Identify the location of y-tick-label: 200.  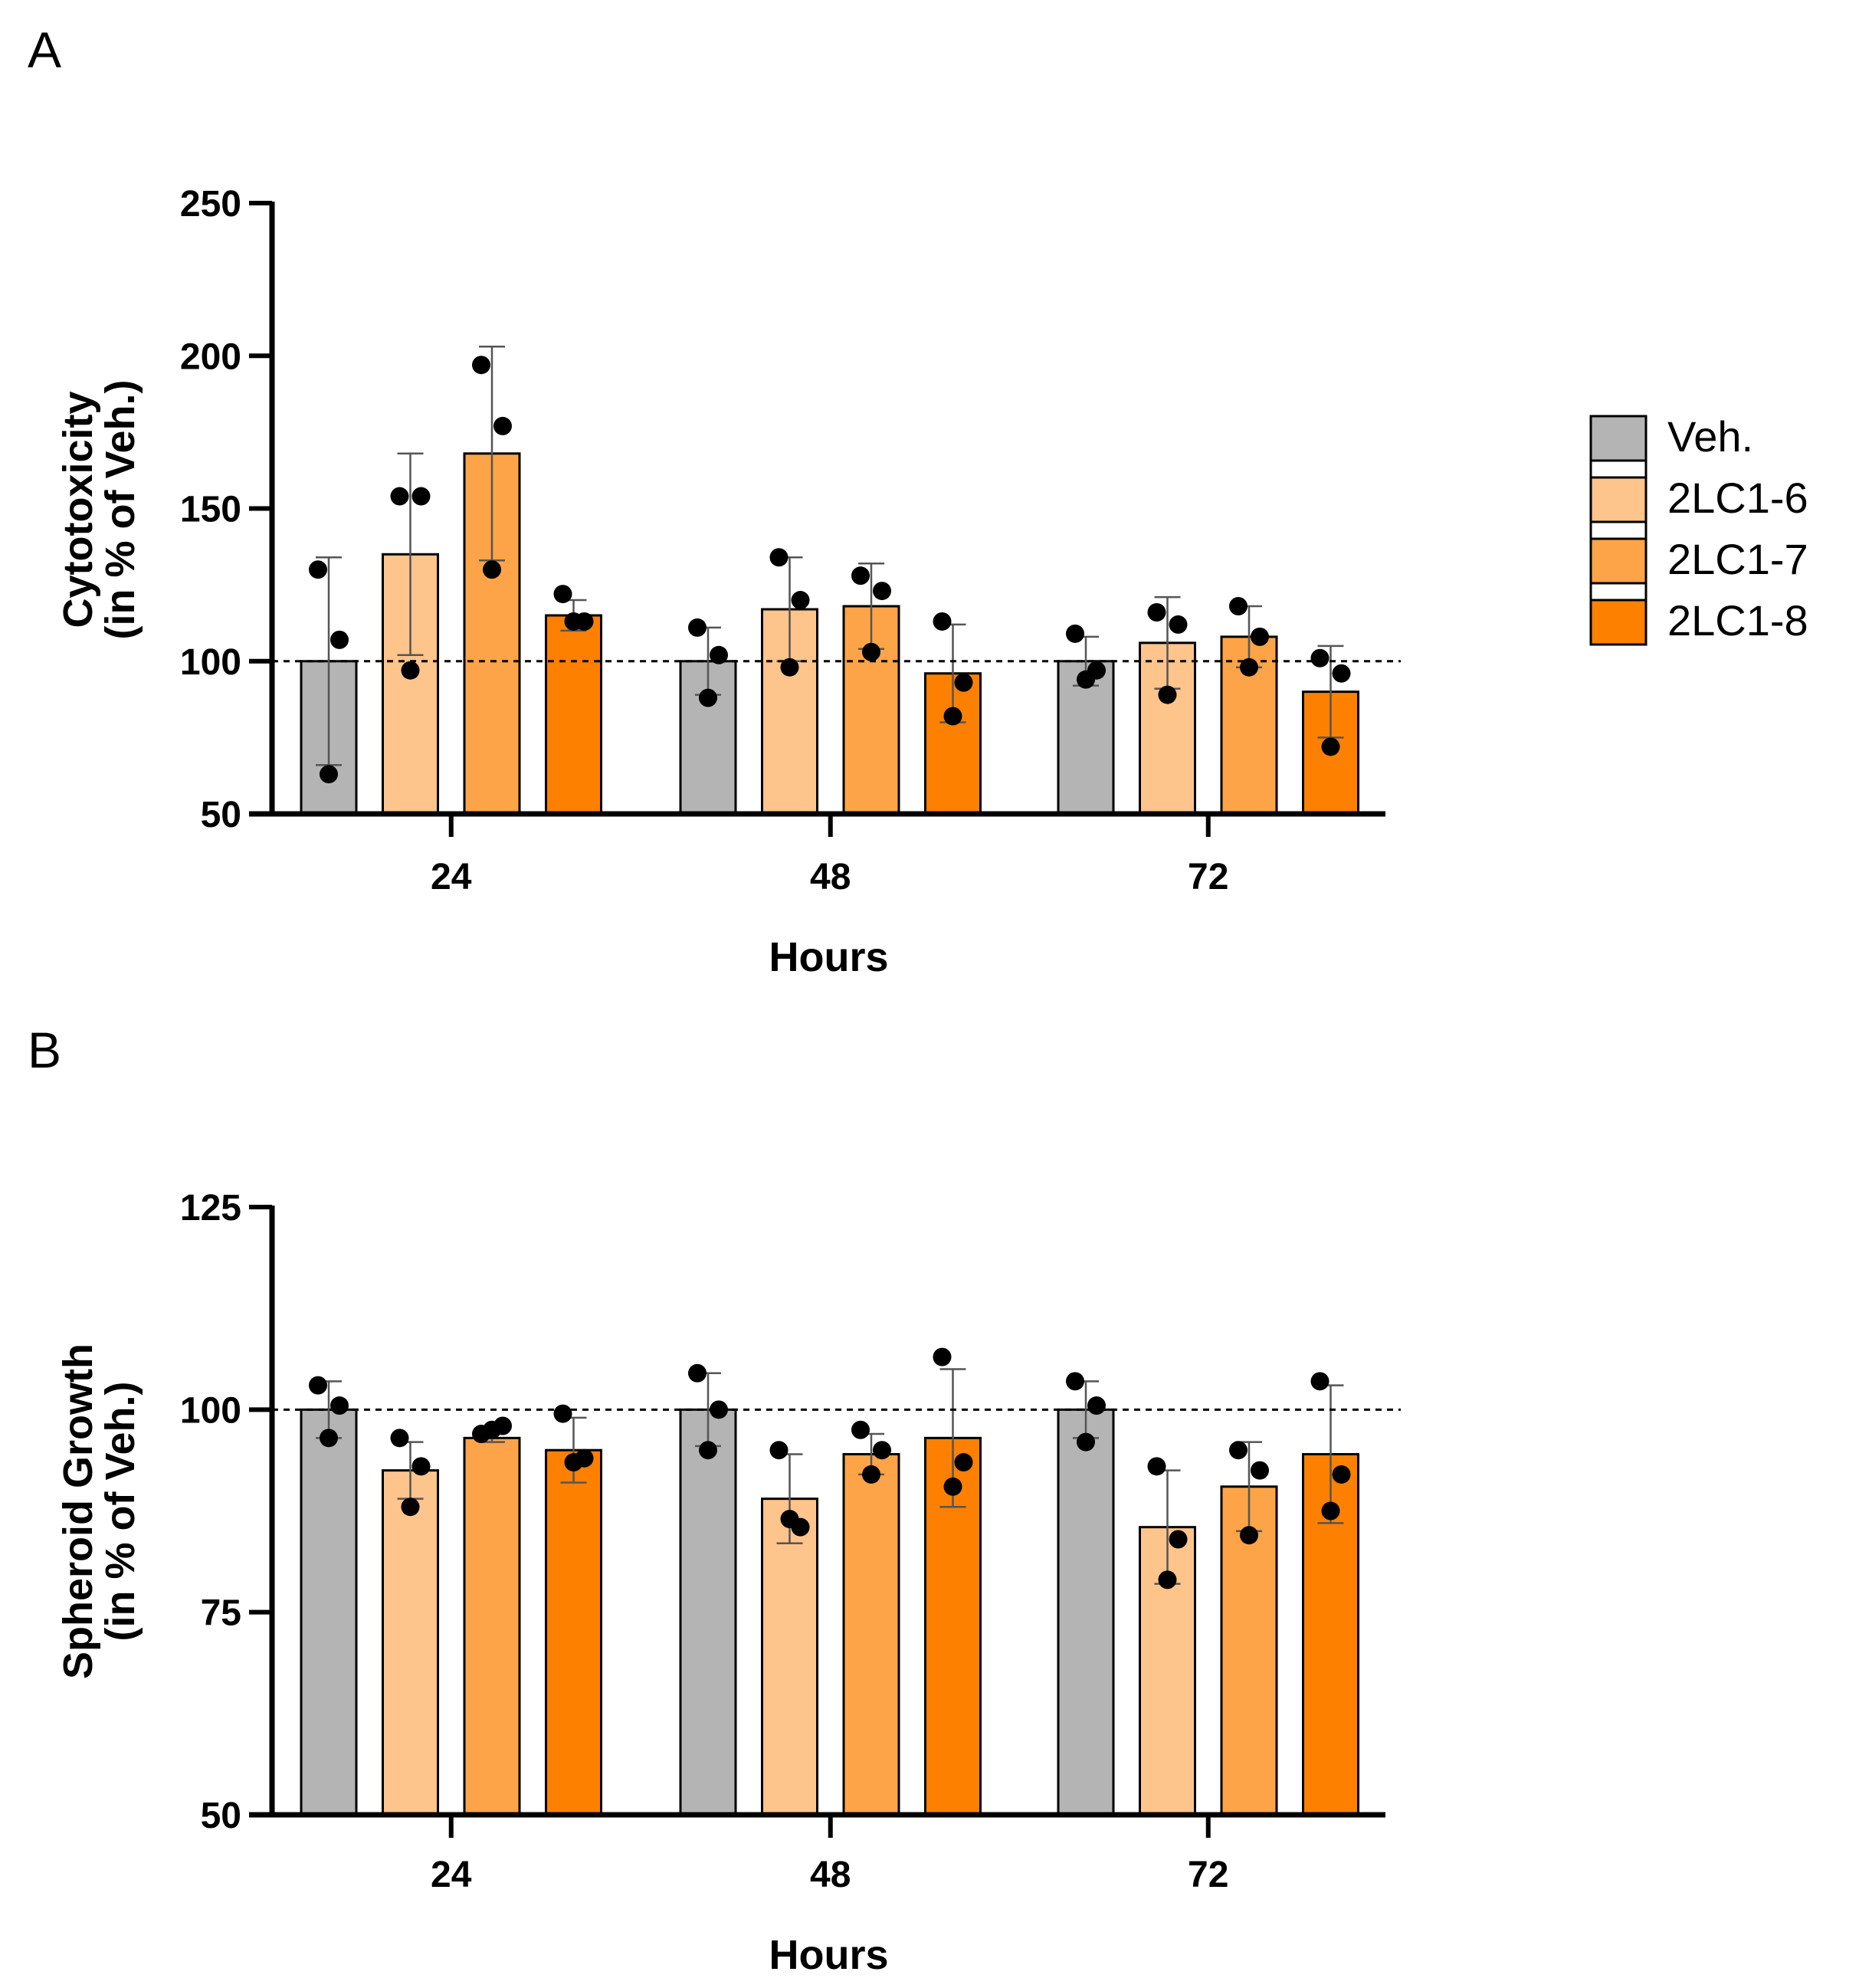
(210, 356).